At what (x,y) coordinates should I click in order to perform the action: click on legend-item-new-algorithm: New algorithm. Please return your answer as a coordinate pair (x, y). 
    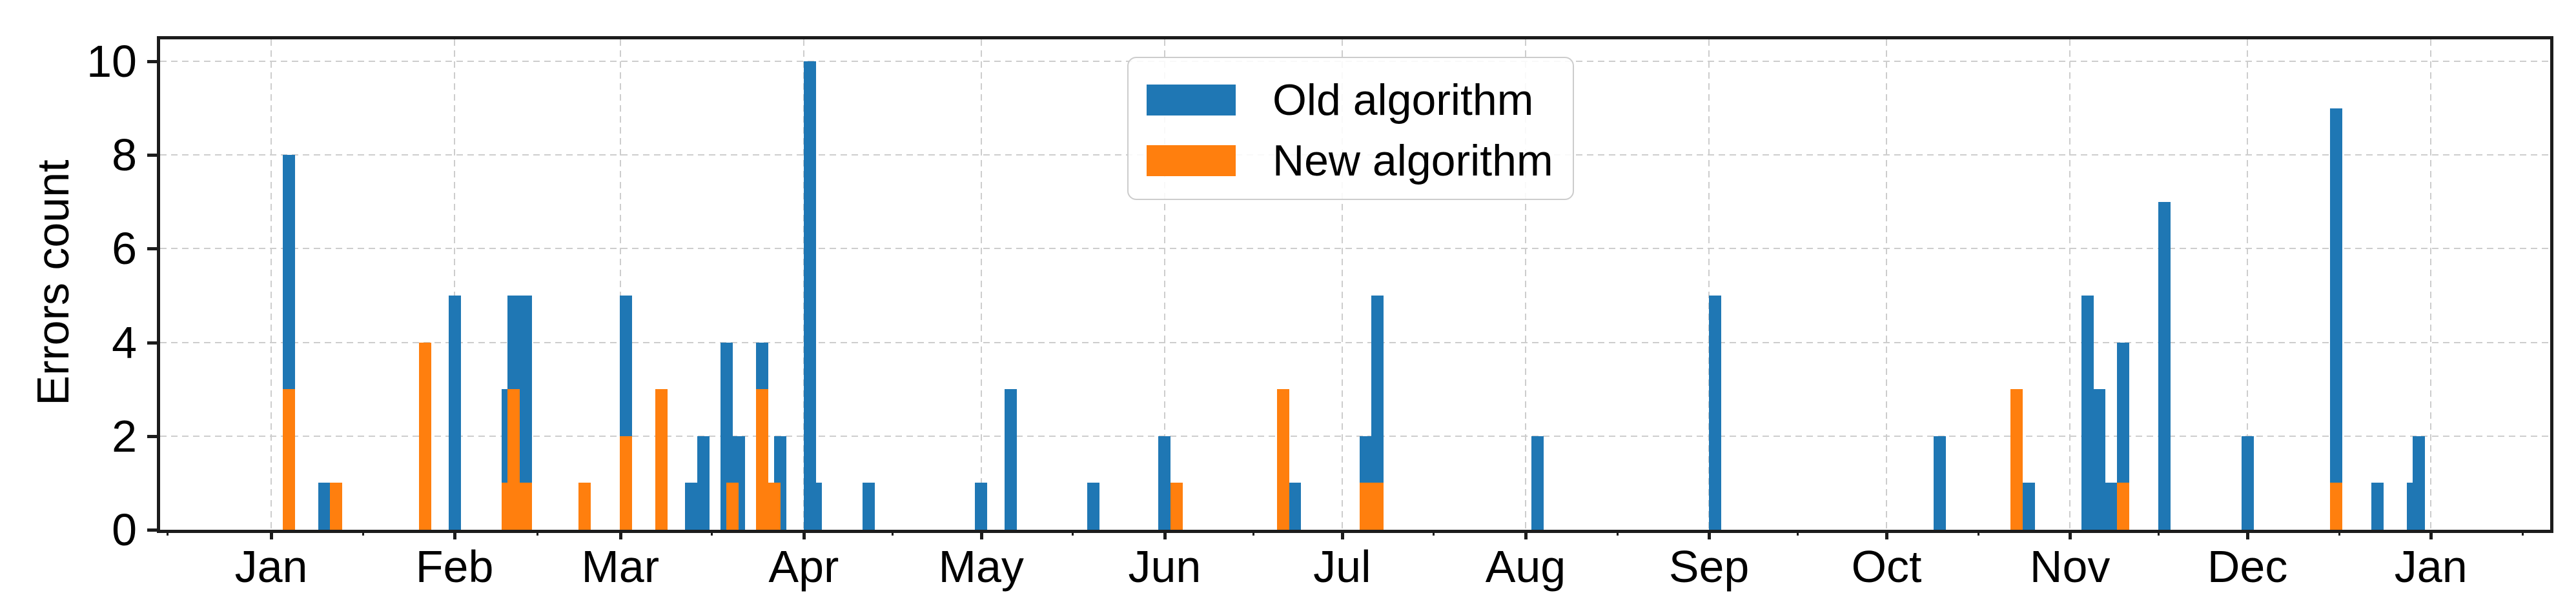
    Looking at the image, I should click on (1360, 161).